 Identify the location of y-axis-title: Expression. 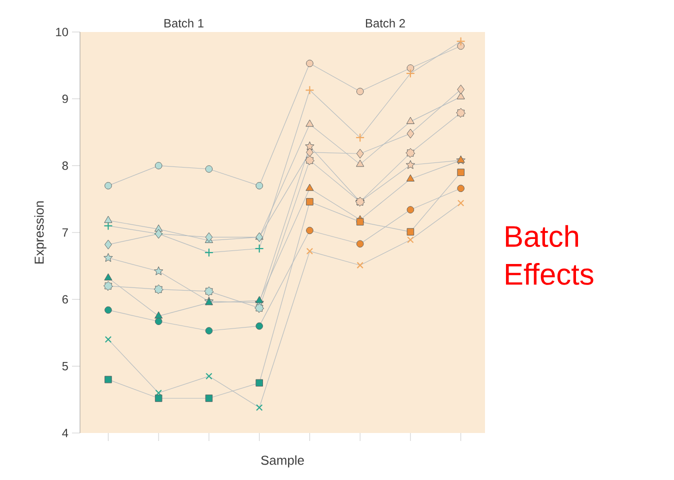
(40, 232).